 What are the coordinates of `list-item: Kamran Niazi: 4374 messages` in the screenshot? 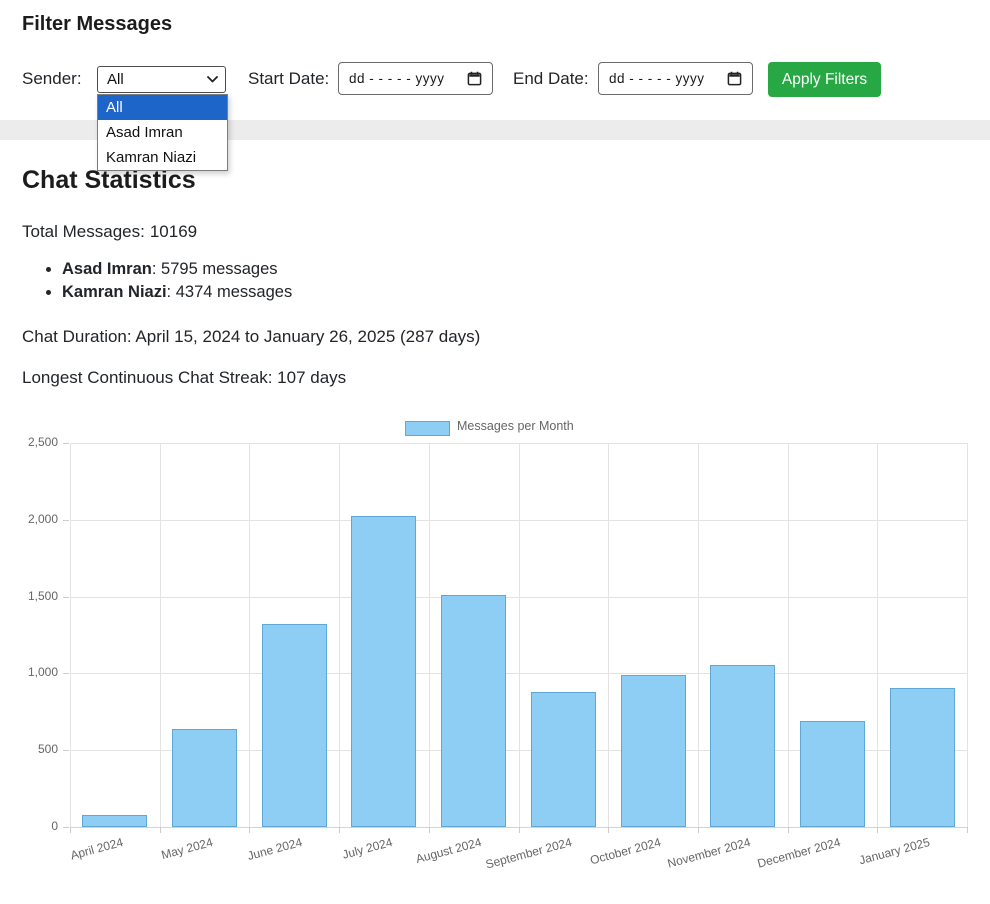 It's located at (177, 292).